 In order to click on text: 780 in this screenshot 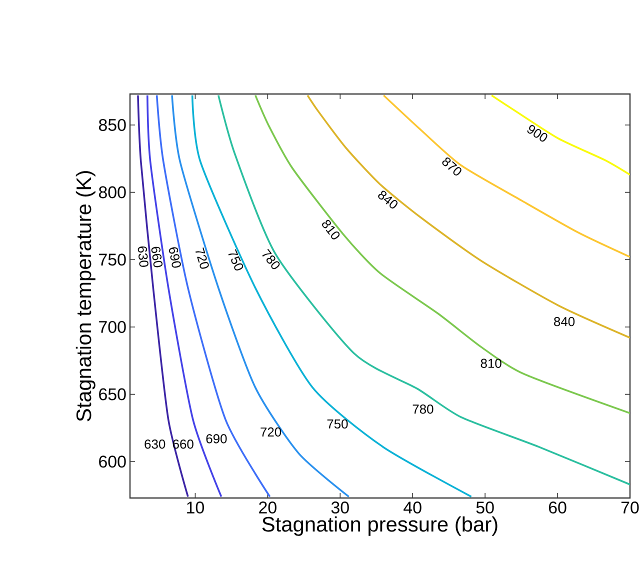, I will do `click(271, 259)`.